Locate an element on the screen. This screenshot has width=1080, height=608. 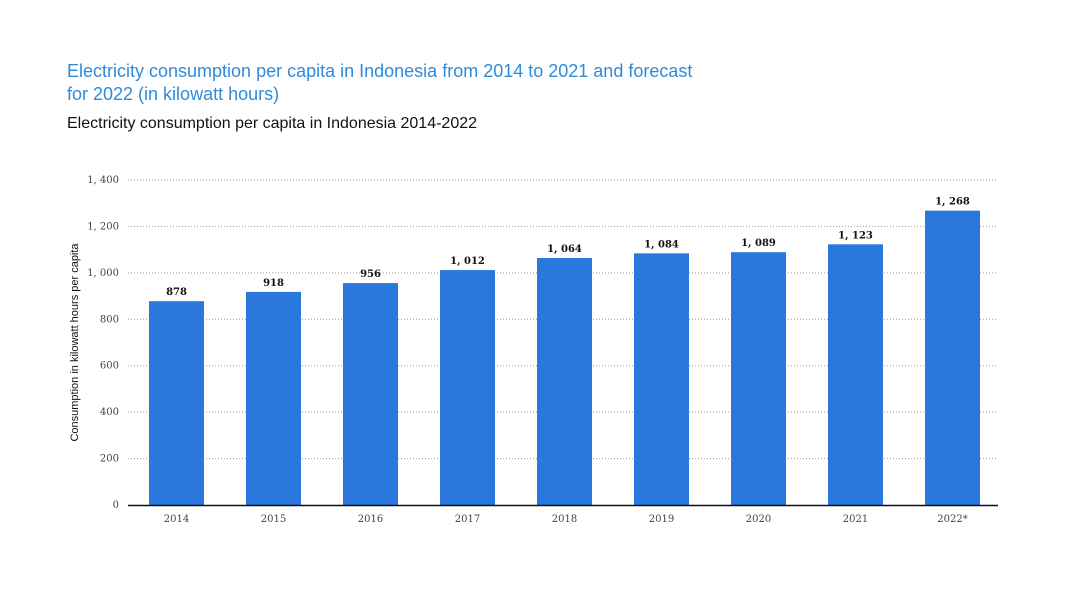
y-tick-label: 600 is located at coordinates (109, 366).